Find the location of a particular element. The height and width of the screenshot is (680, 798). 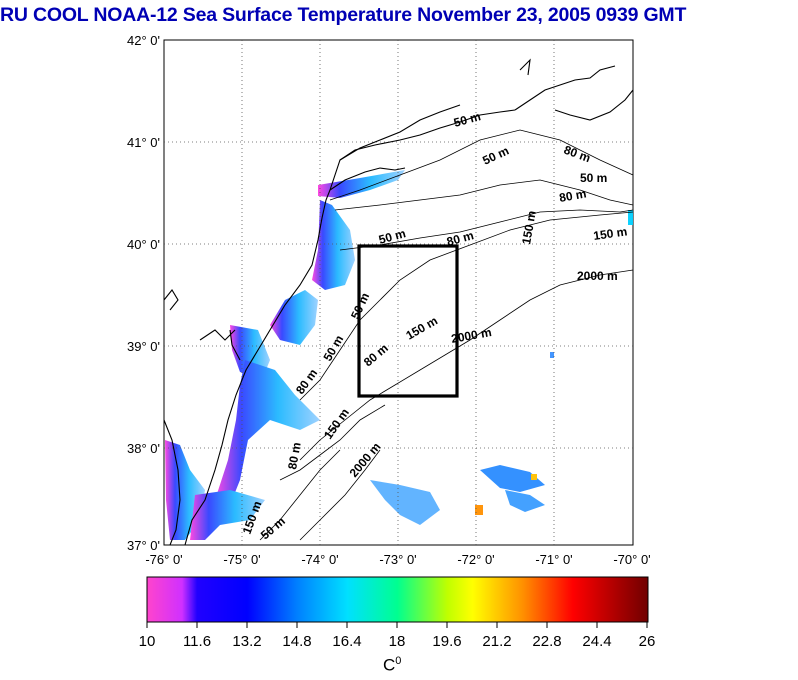

sst-patch-nj-mid is located at coordinates (294, 317).